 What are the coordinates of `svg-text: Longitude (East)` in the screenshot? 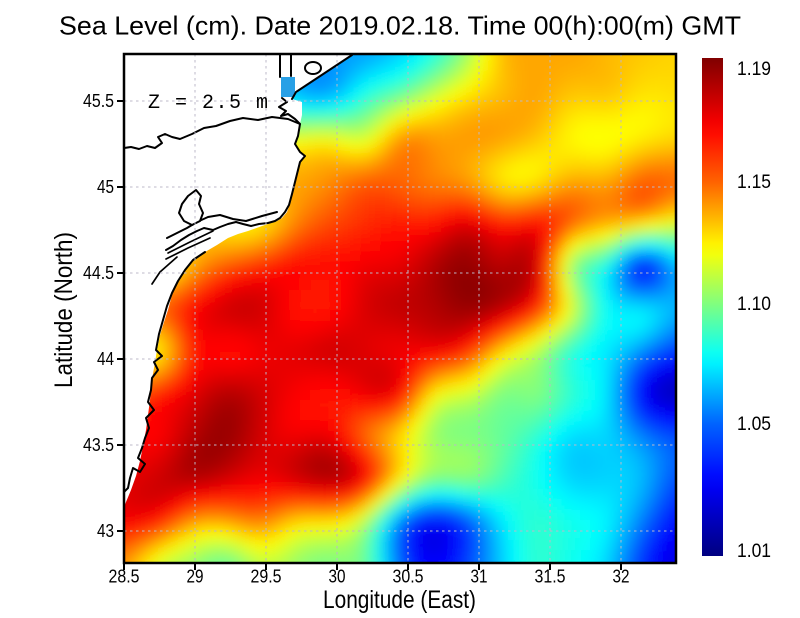 It's located at (399, 600).